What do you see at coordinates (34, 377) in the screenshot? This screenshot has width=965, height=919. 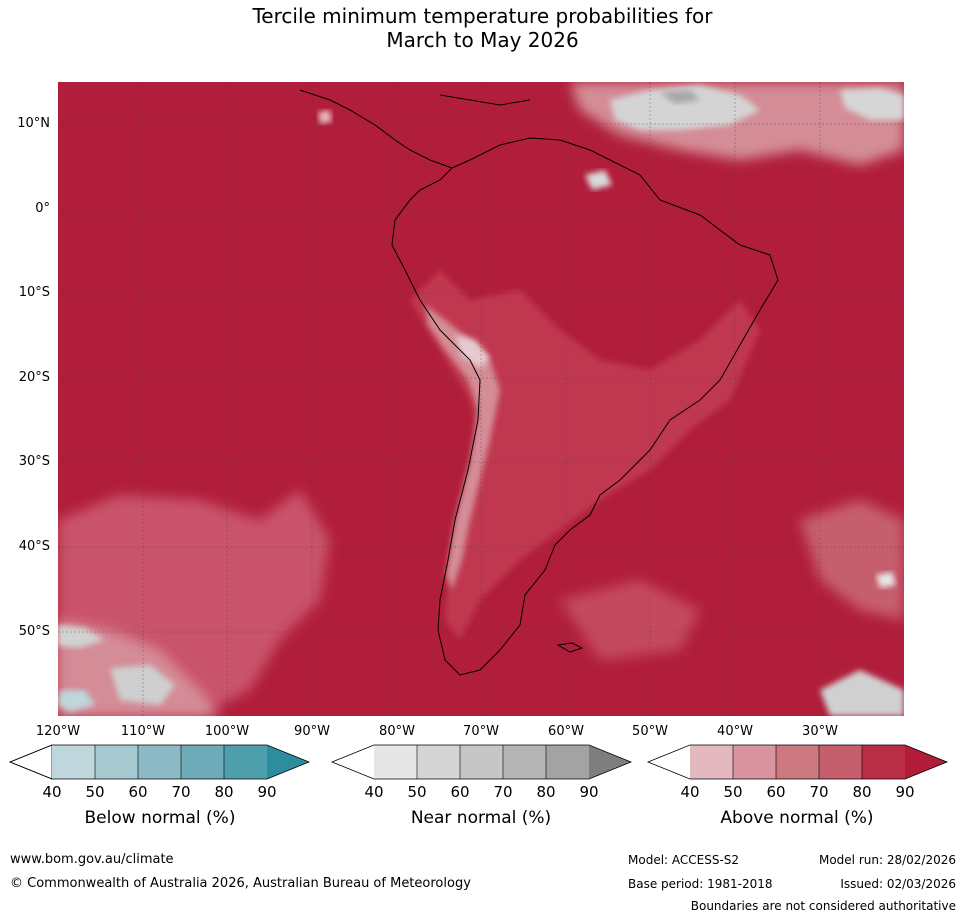 I see `lat-label-20s: 20°S` at bounding box center [34, 377].